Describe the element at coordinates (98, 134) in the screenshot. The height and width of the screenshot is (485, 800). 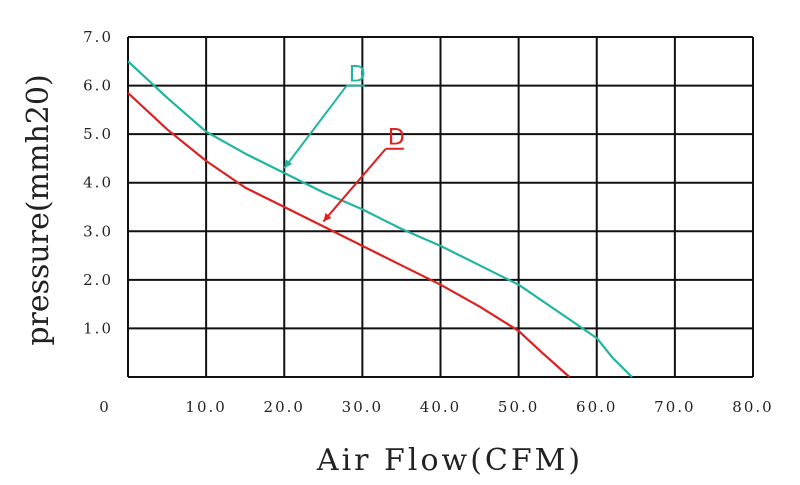
I see `y-tick-label: 5.0` at that location.